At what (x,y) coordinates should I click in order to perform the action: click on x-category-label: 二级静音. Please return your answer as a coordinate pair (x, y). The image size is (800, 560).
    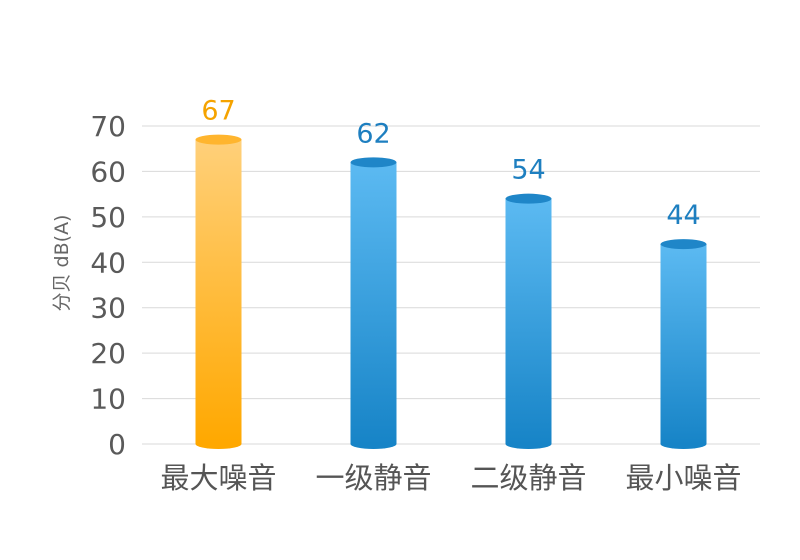
    Looking at the image, I should click on (528, 478).